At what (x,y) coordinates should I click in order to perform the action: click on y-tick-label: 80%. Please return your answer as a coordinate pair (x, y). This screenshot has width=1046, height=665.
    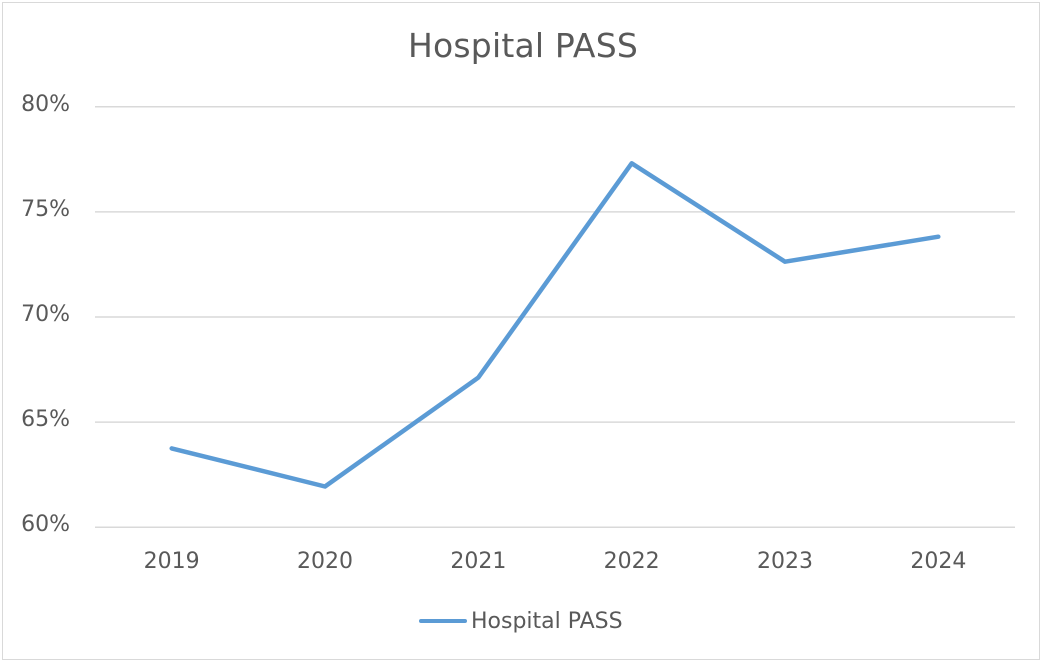
    Looking at the image, I should click on (45, 104).